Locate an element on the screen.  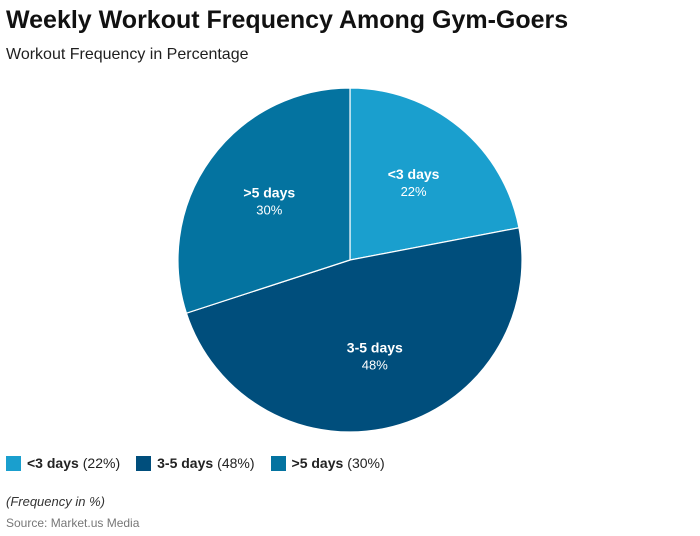
legend-item-less-than-3-days: <3 days (22%) is located at coordinates (63, 463).